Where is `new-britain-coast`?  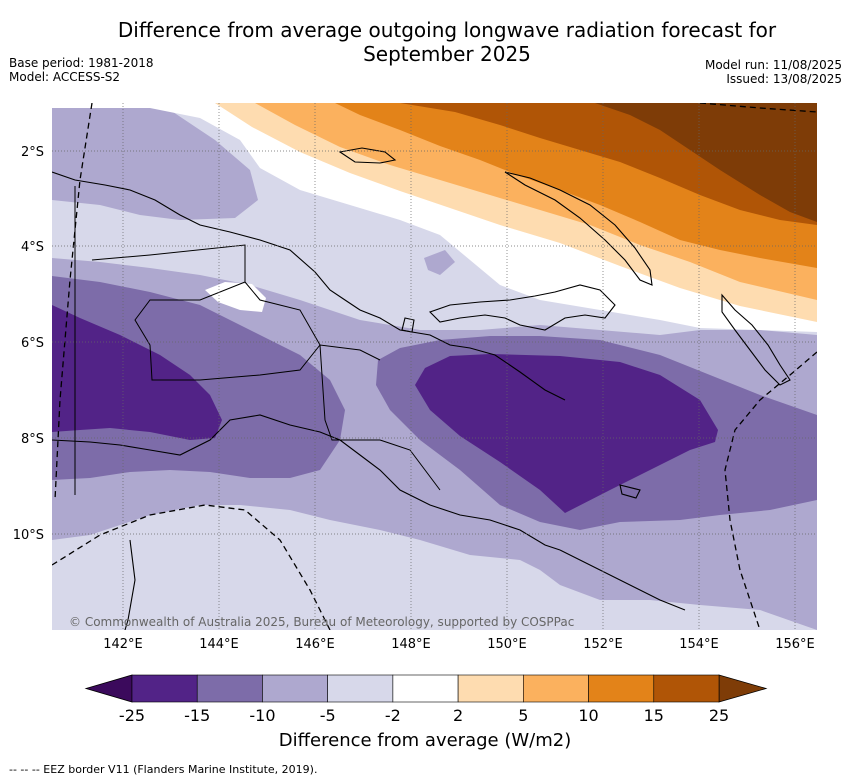
new-britain-coast is located at coordinates (522, 307).